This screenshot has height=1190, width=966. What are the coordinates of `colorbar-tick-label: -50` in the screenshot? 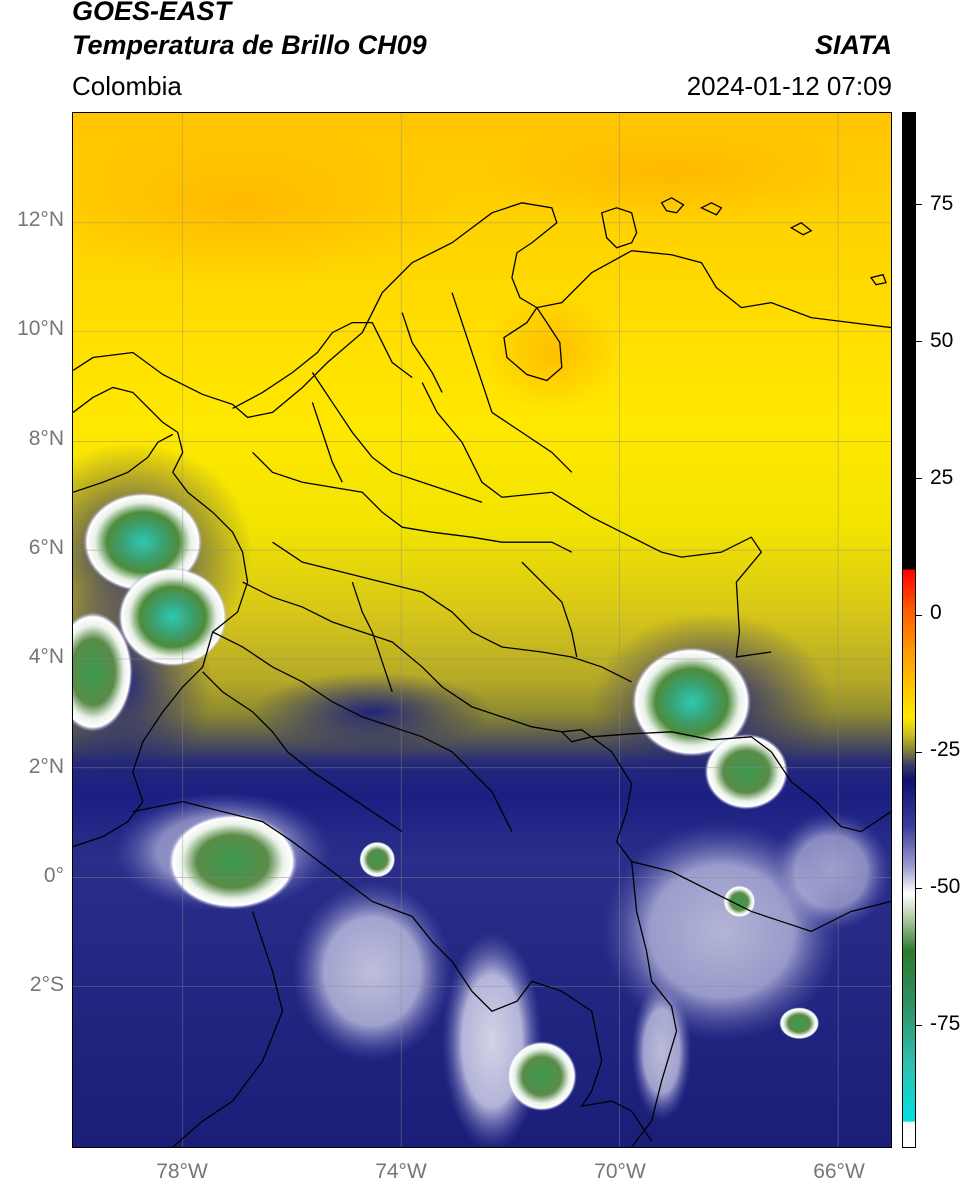 It's located at (945, 886).